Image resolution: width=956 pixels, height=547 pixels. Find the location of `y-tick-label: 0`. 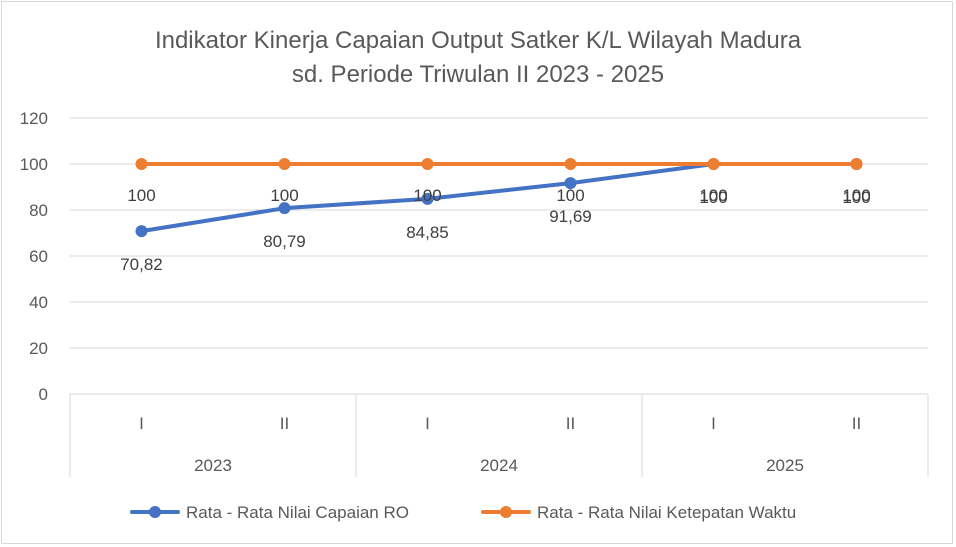

y-tick-label: 0 is located at coordinates (43, 394).